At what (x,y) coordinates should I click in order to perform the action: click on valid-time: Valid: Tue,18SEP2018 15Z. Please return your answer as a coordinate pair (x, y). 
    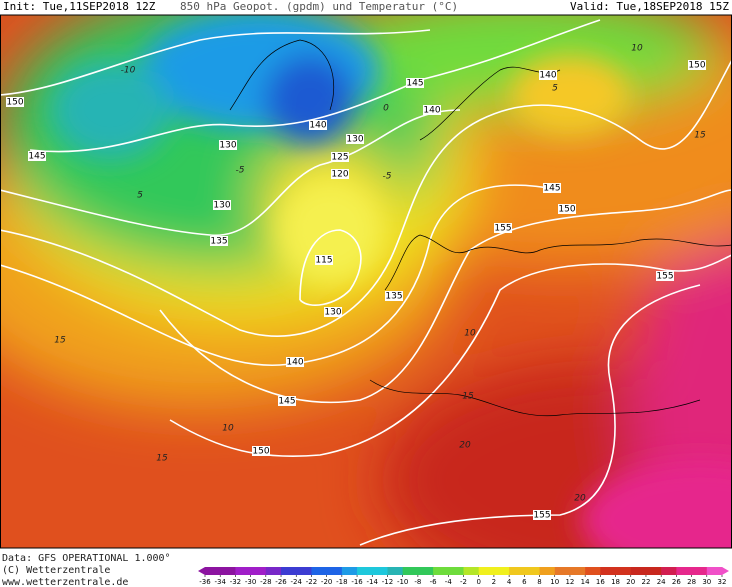
    Looking at the image, I should click on (649, 6).